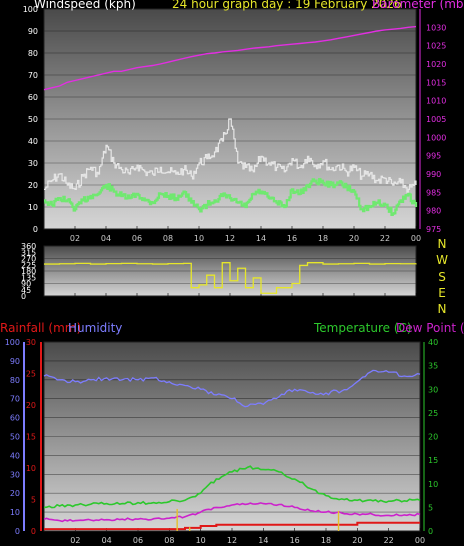 The height and width of the screenshot is (546, 464). What do you see at coordinates (230, 58) in the screenshot?
I see `barometer-line` at bounding box center [230, 58].